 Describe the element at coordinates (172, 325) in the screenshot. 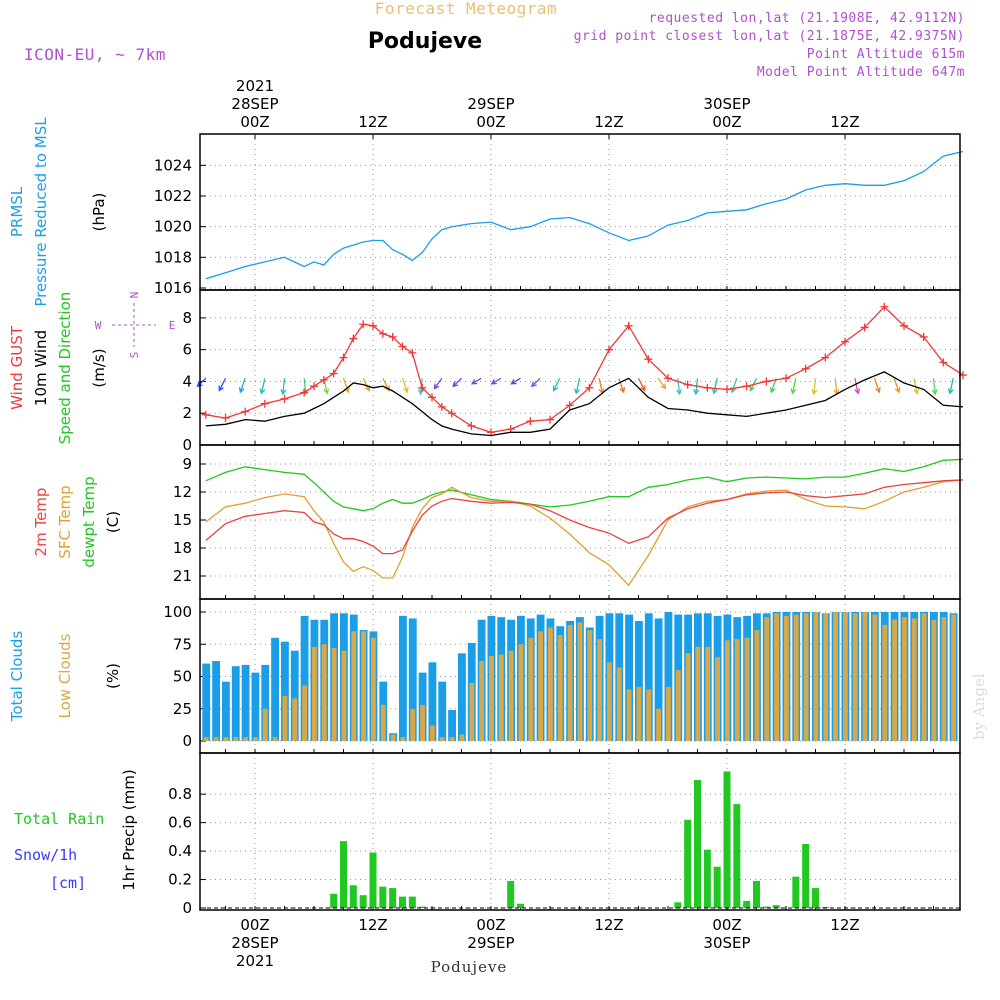

I see `compass-letter: E` at that location.